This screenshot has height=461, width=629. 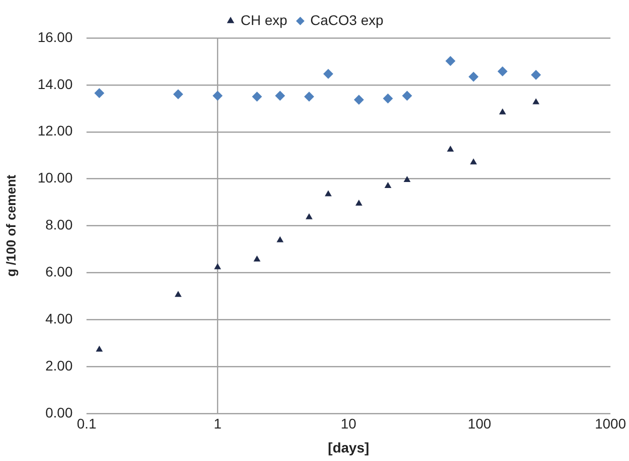 I want to click on x-tick-label: 1000, so click(x=610, y=424).